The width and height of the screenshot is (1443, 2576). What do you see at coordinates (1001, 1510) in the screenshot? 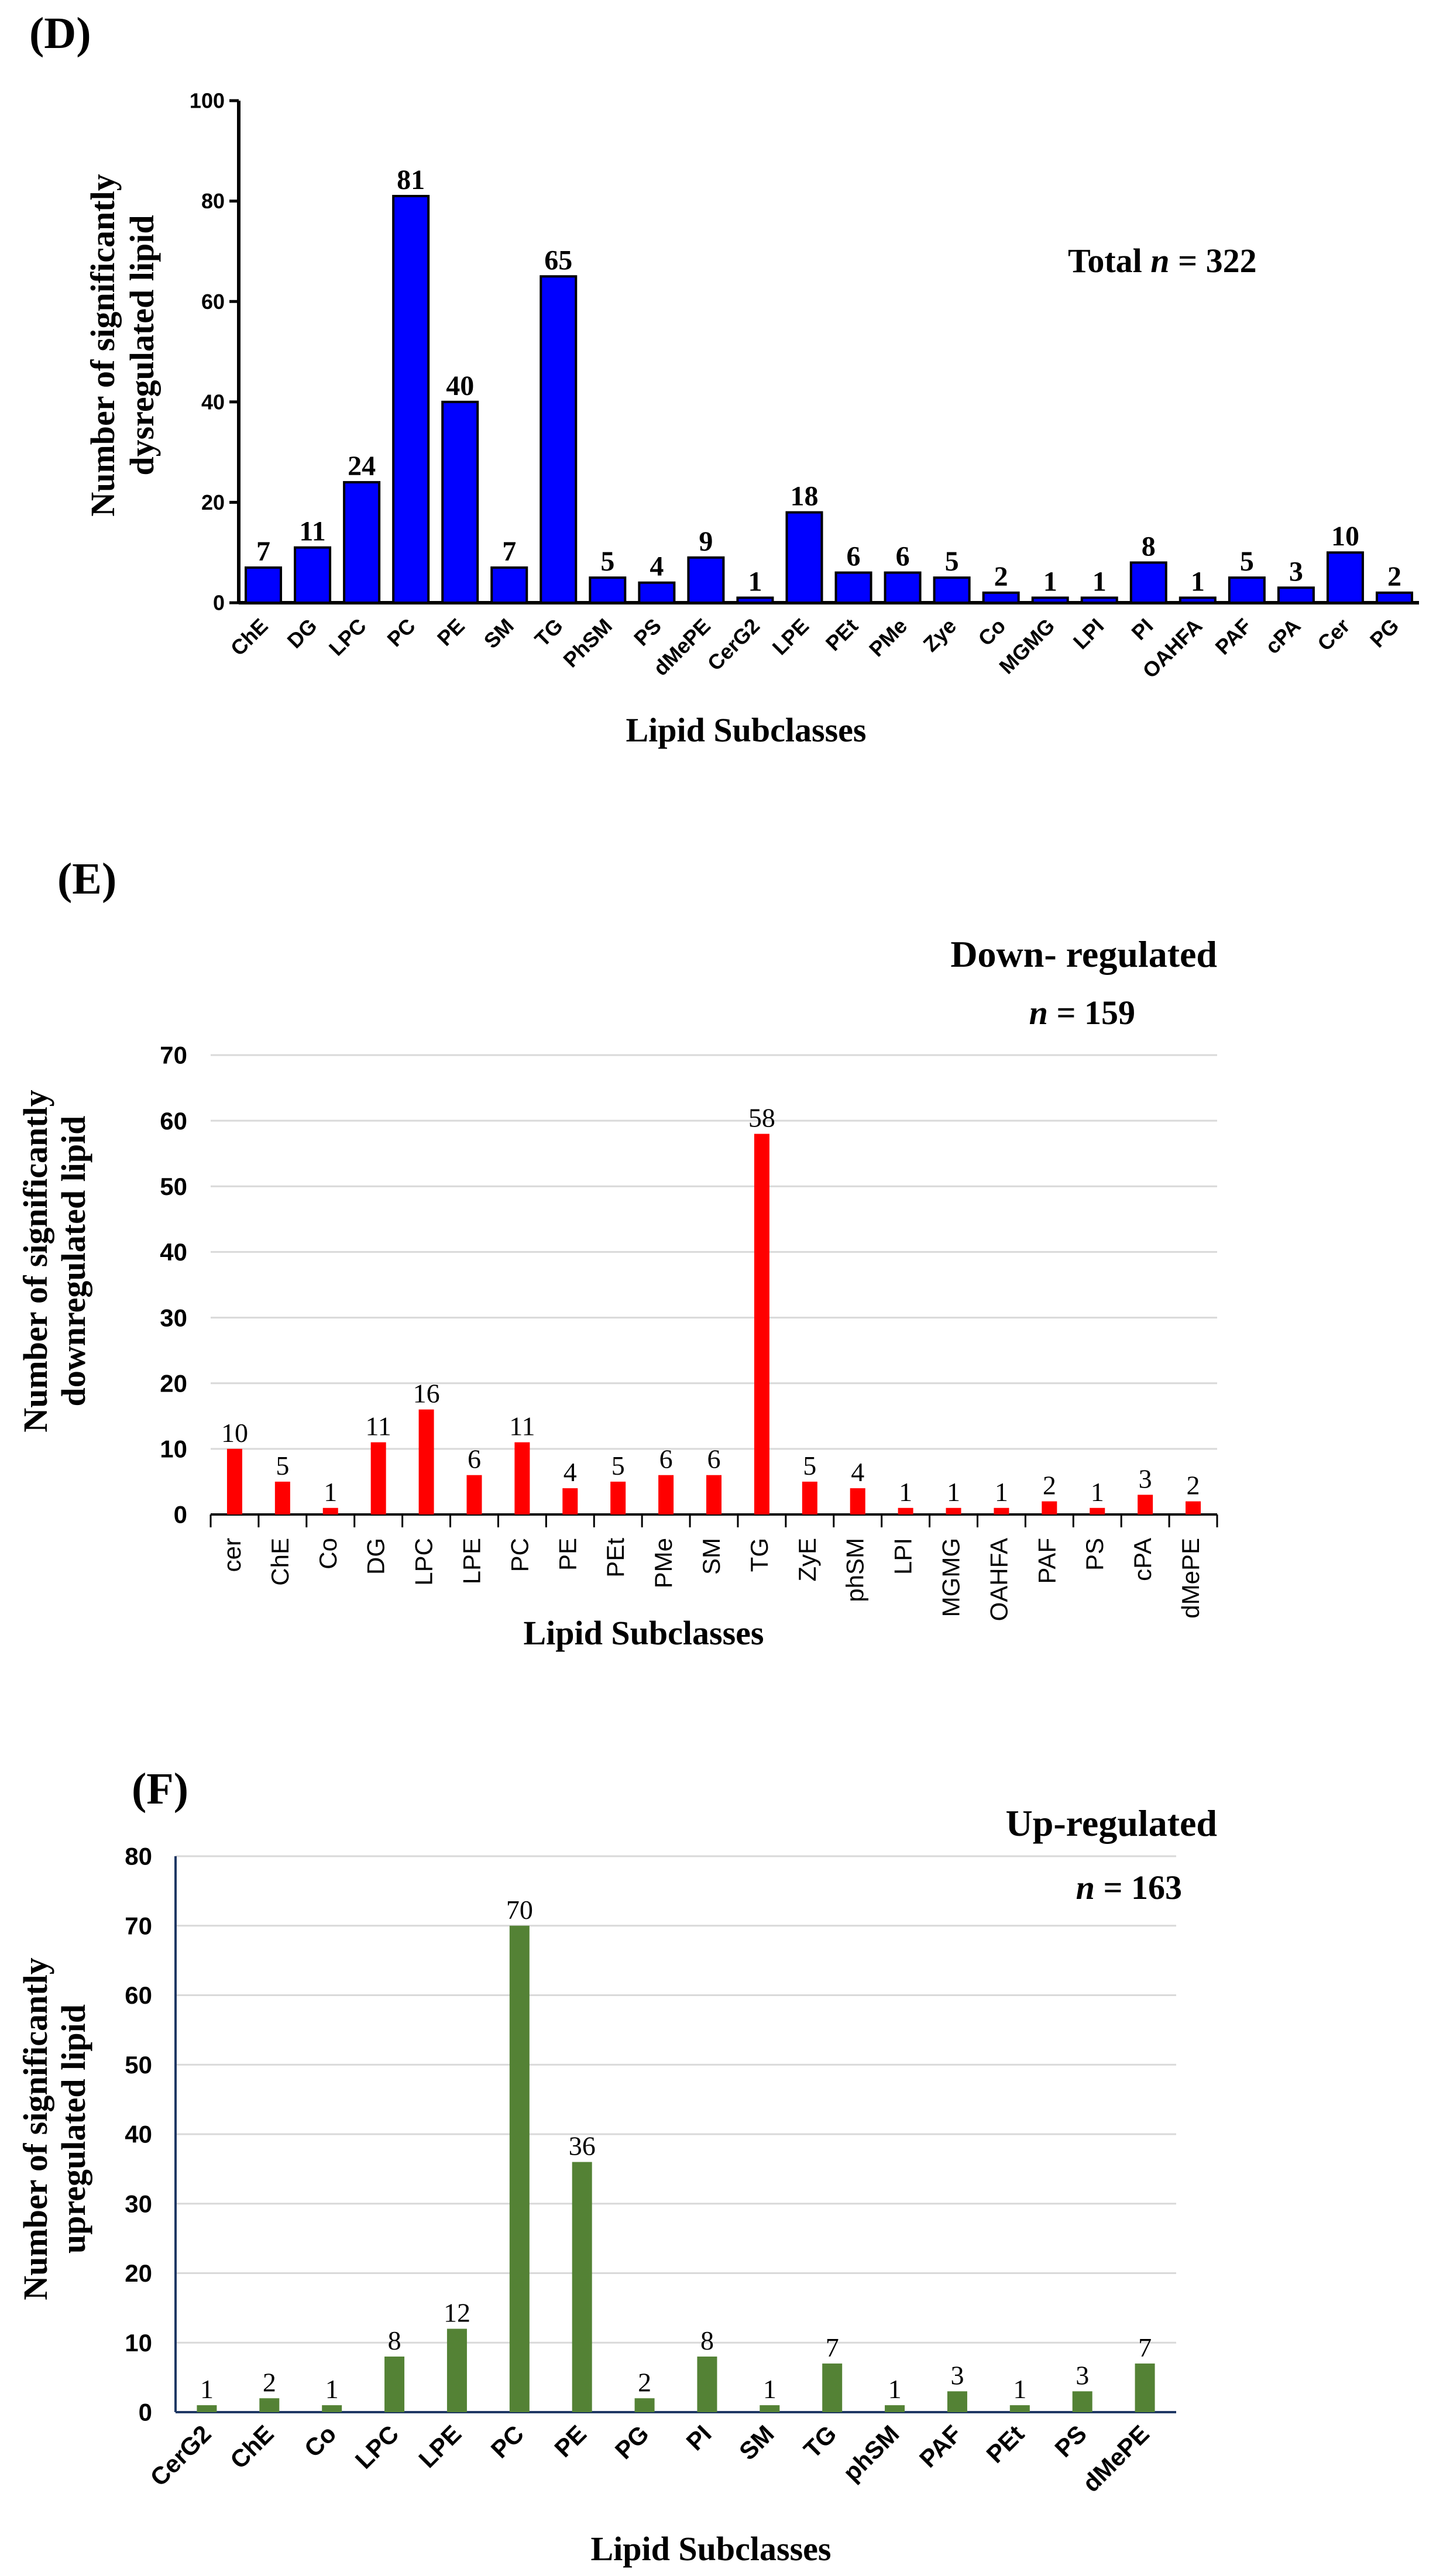
I see `bar-e-oahfa` at bounding box center [1001, 1510].